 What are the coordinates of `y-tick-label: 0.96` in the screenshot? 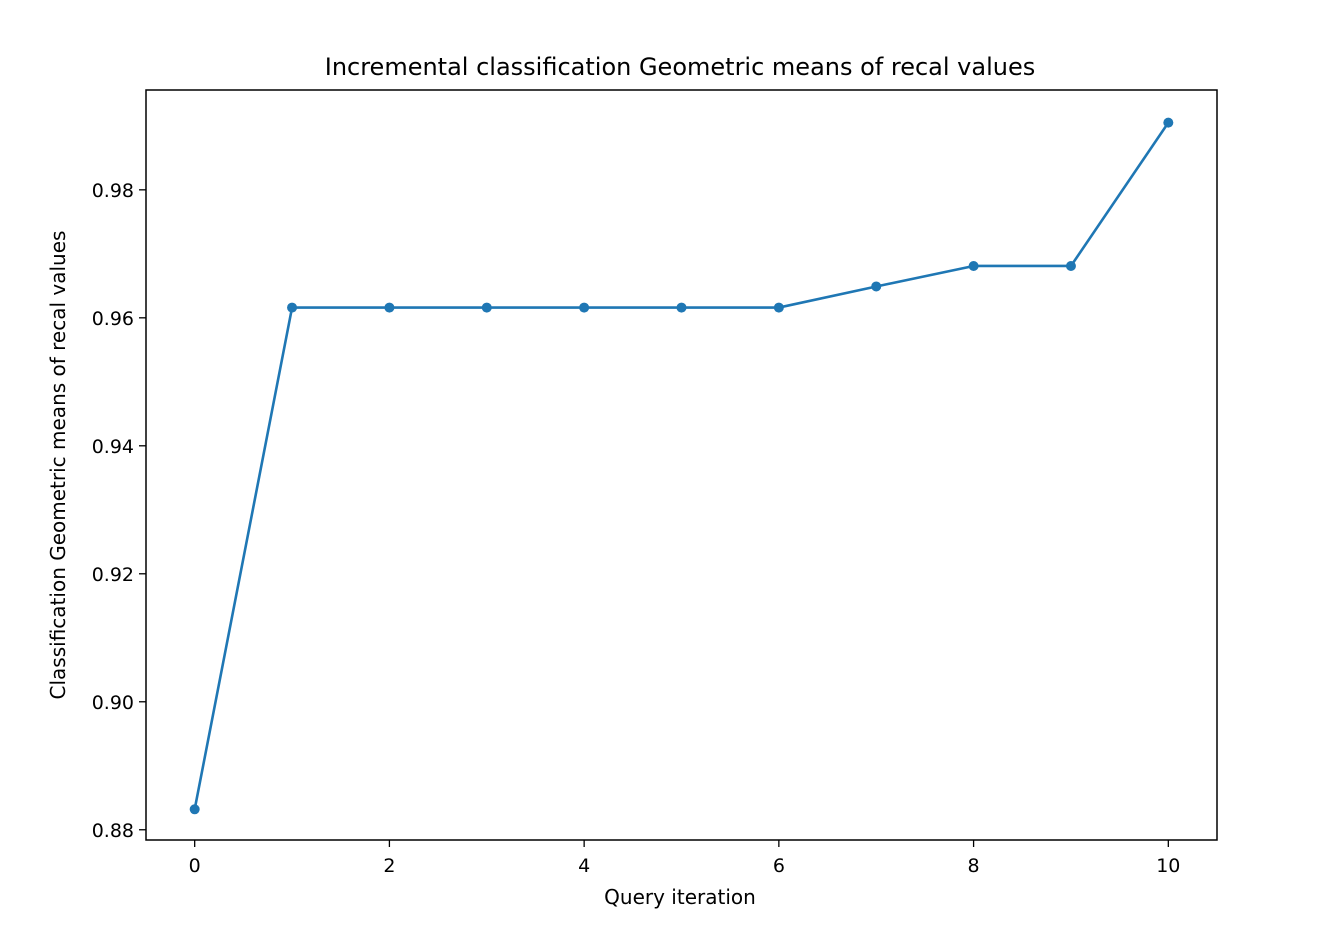 It's located at (113, 319).